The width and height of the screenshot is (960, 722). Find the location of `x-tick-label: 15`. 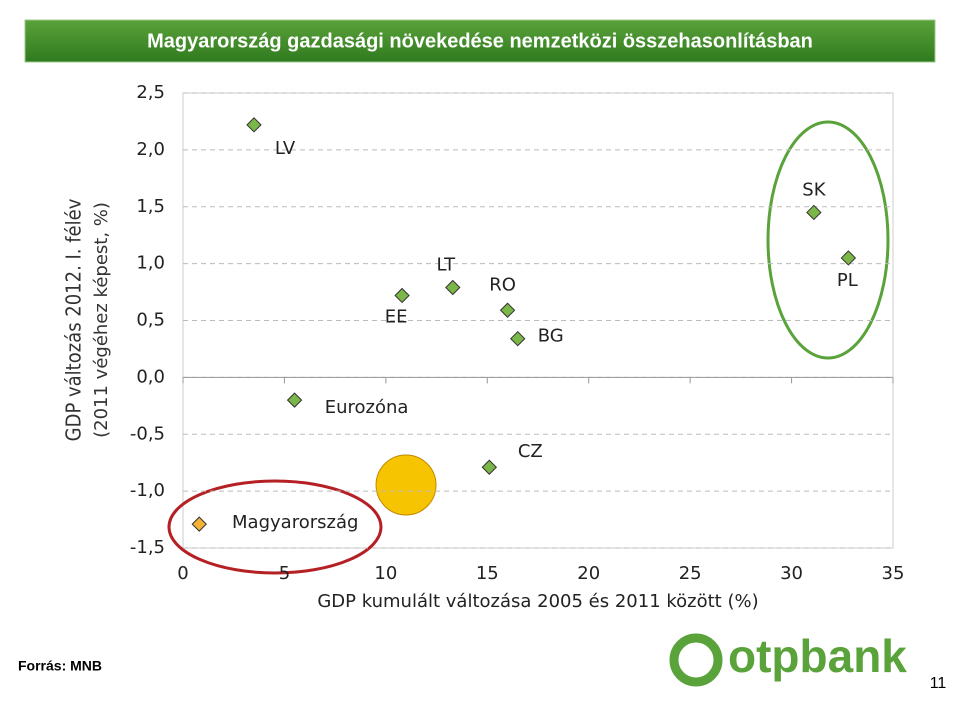

x-tick-label: 15 is located at coordinates (487, 573).